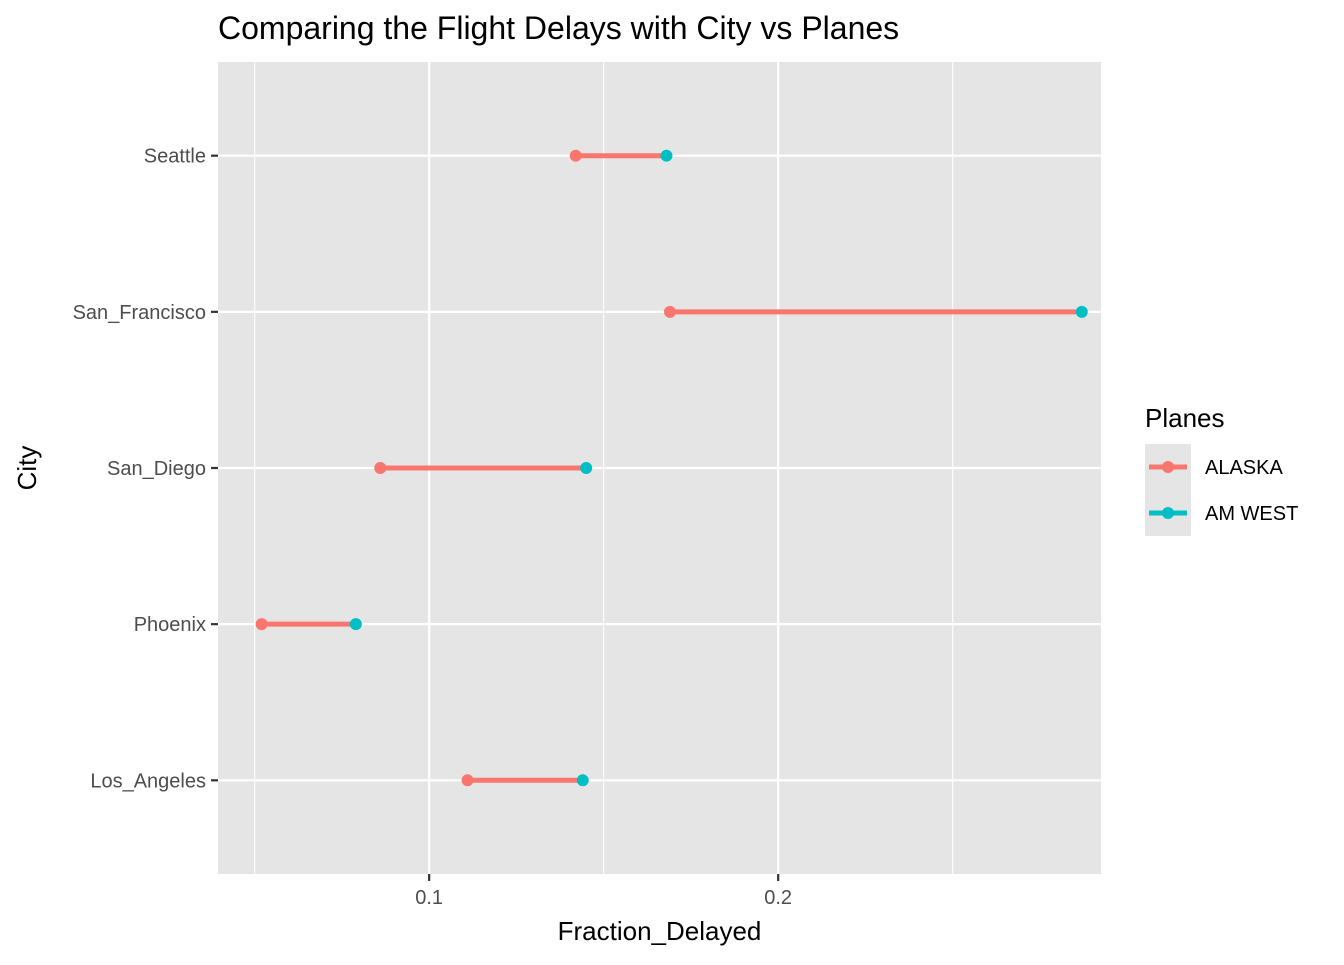  What do you see at coordinates (669, 311) in the screenshot?
I see `point-alaska-san-francisco` at bounding box center [669, 311].